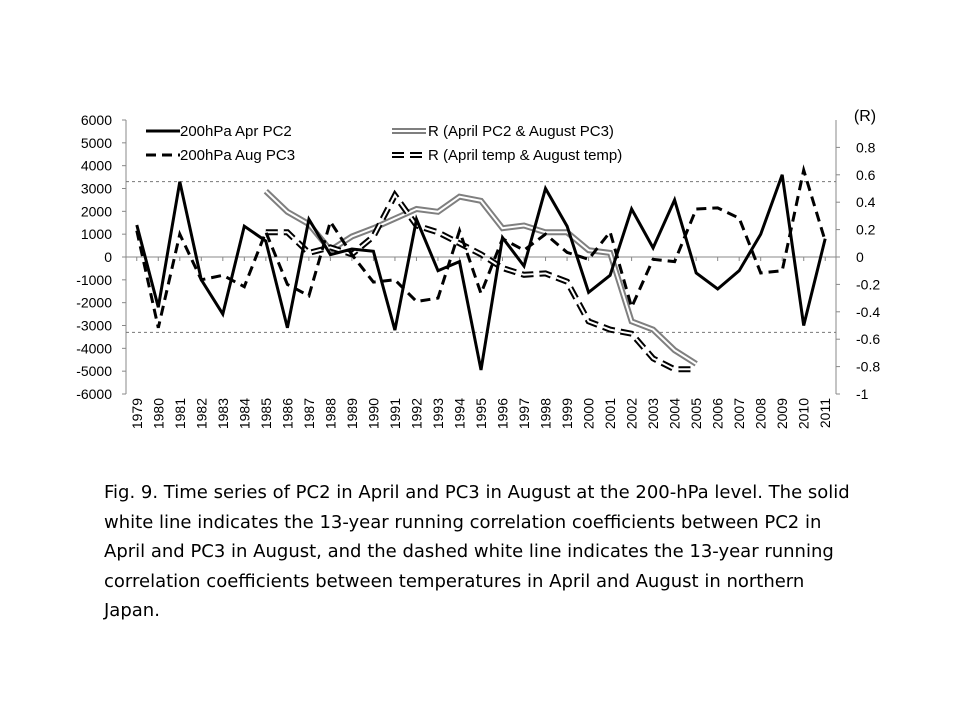  What do you see at coordinates (158, 413) in the screenshot?
I see `x-tick-label: 1980` at bounding box center [158, 413].